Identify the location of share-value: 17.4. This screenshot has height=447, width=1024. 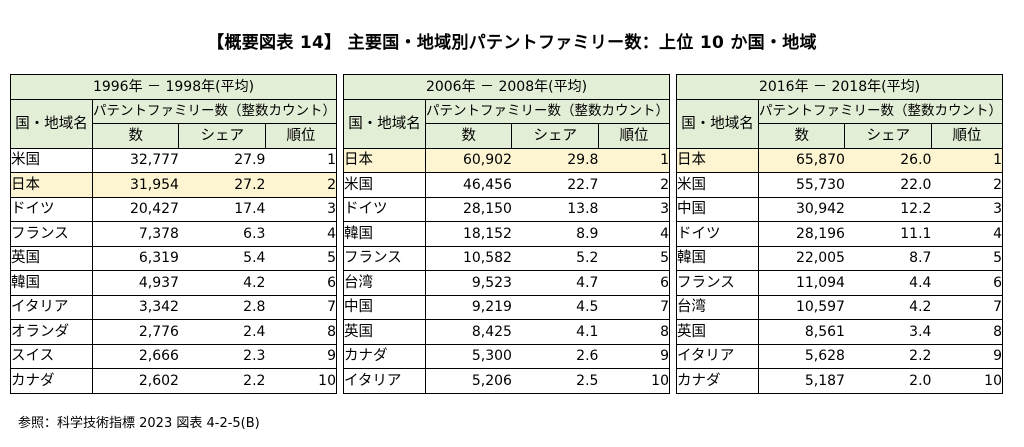
(222, 209).